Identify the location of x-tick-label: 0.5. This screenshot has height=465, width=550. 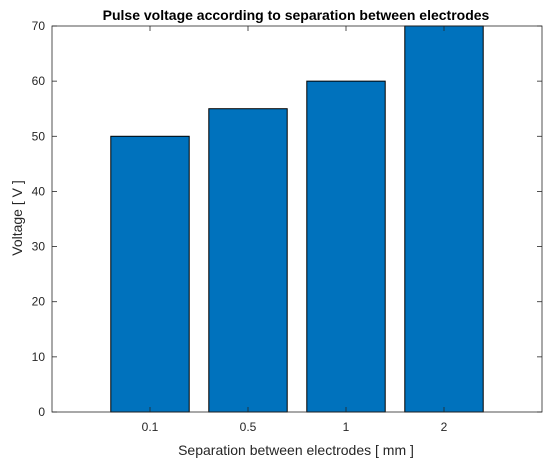
(248, 427).